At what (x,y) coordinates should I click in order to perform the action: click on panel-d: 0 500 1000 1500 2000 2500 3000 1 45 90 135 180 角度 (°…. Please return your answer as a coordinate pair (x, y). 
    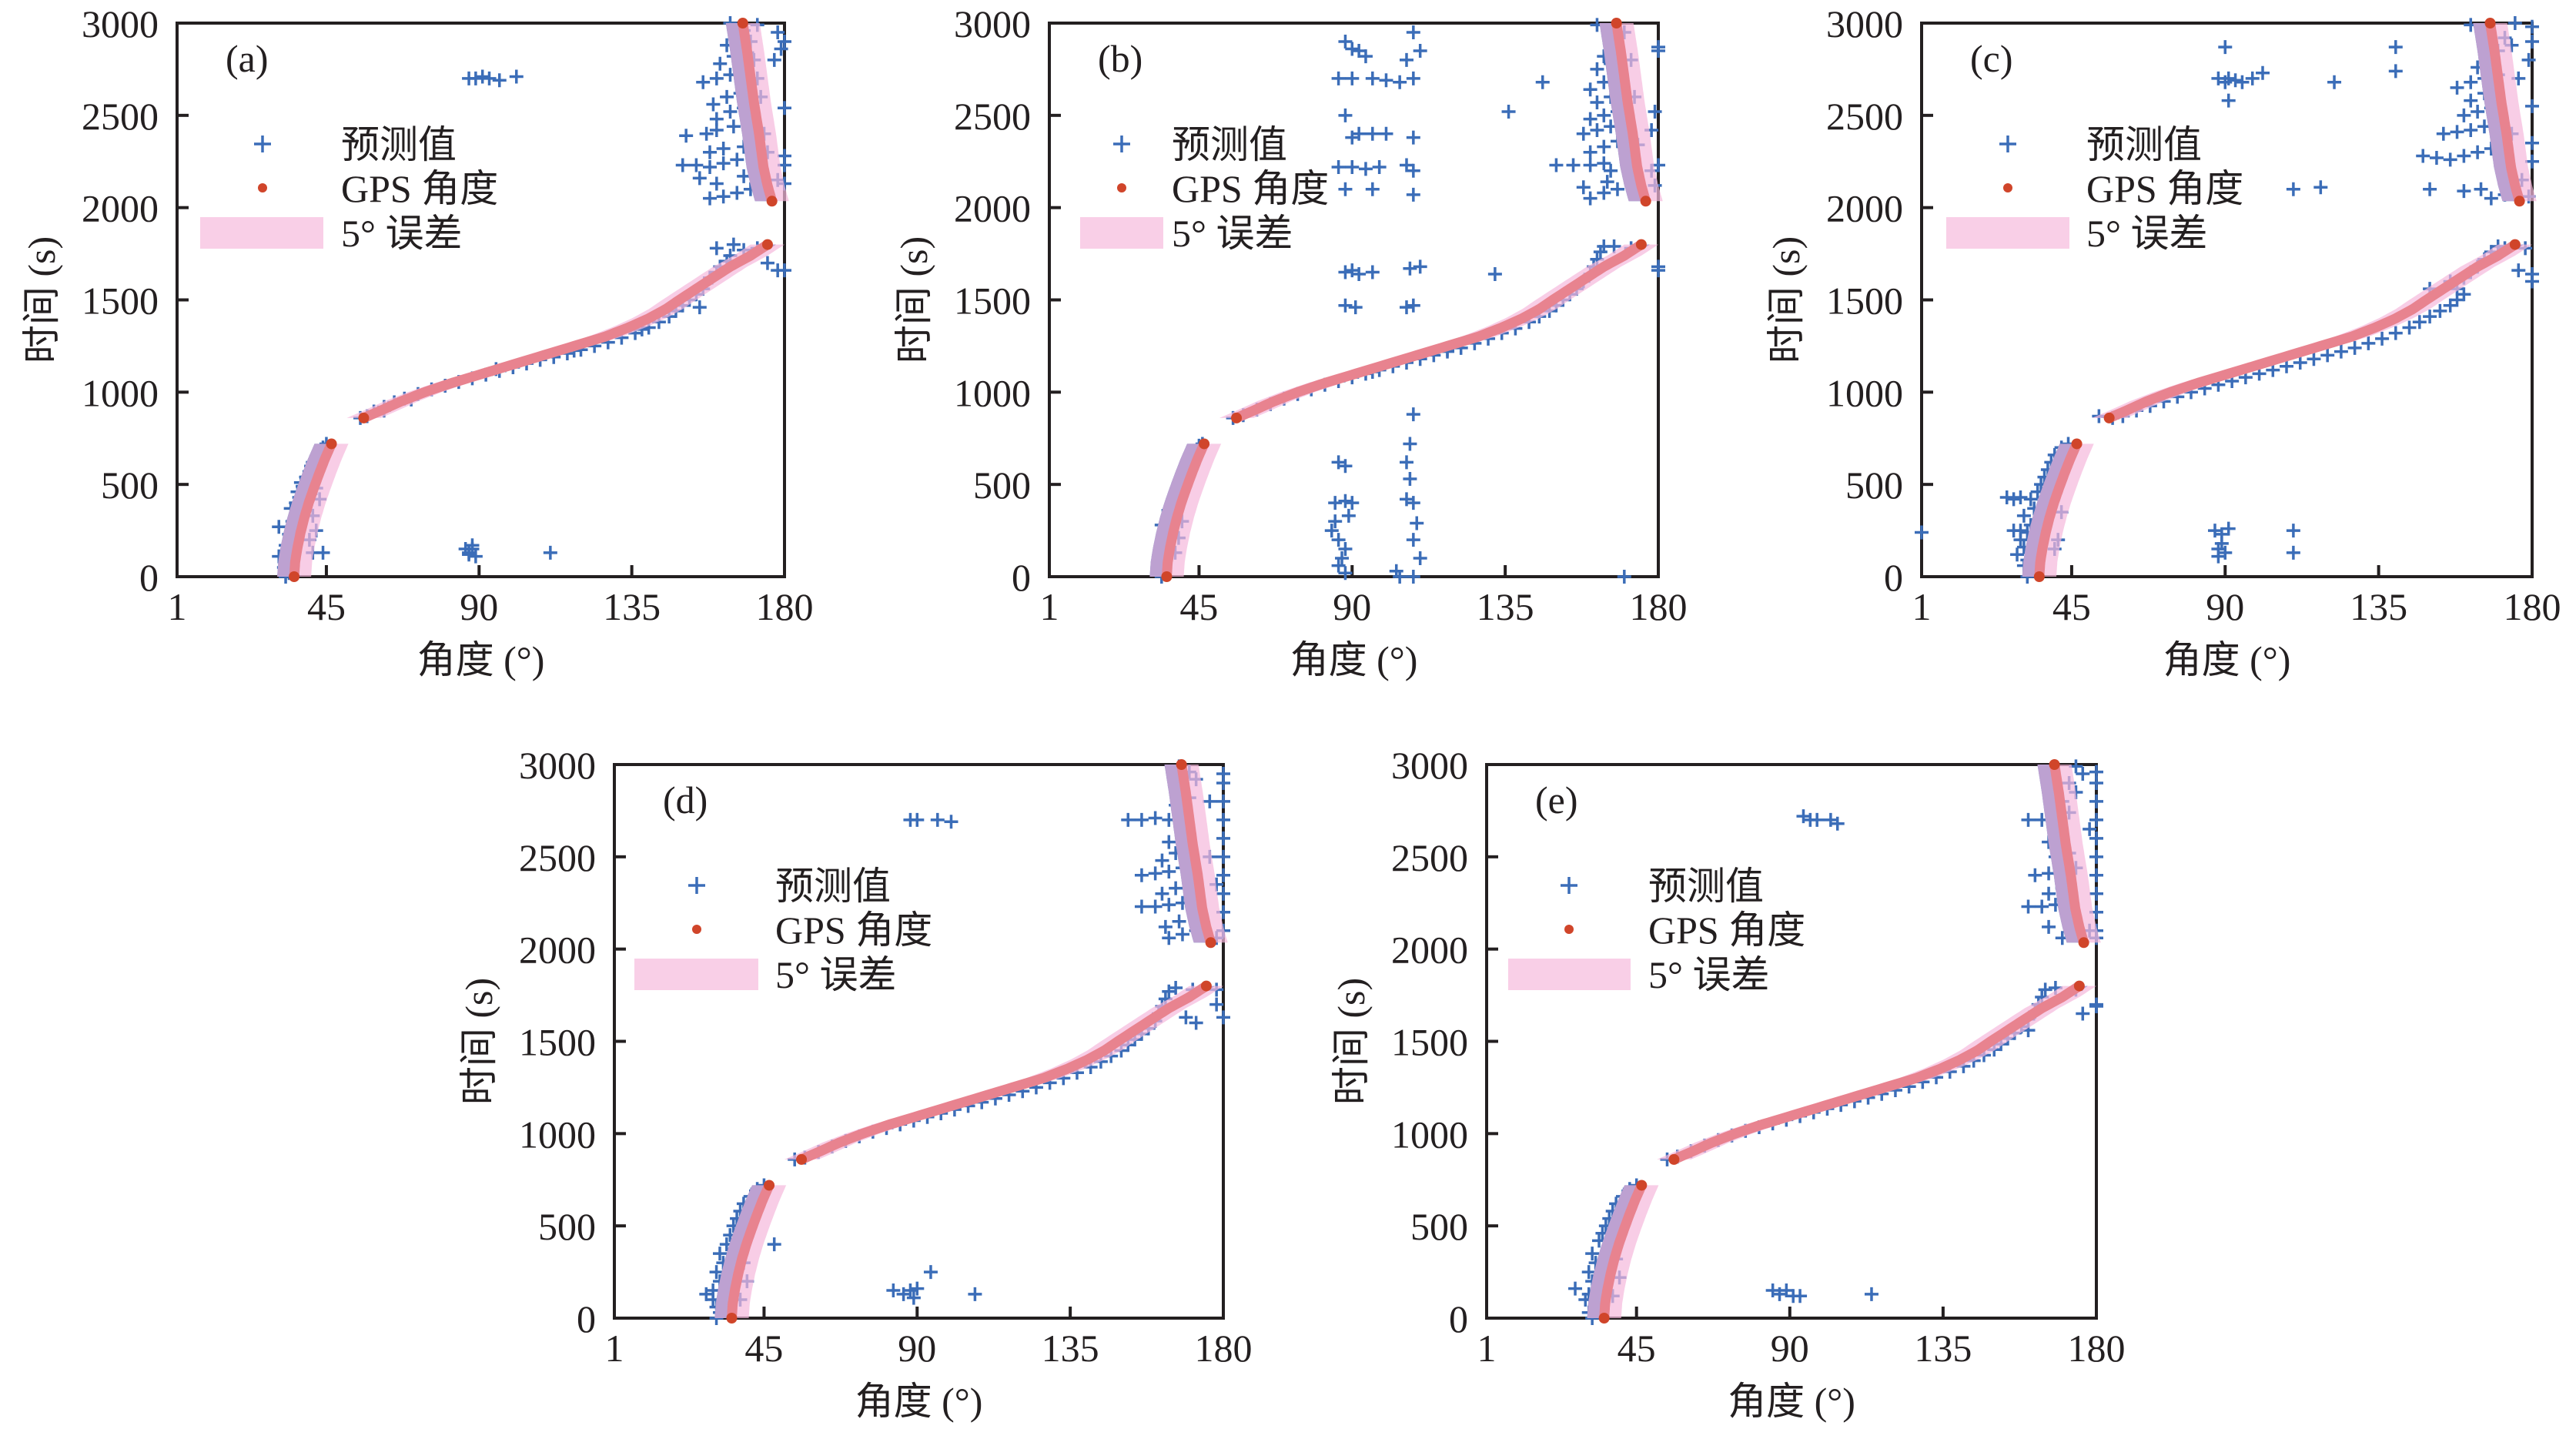
    Looking at the image, I should click on (855, 1083).